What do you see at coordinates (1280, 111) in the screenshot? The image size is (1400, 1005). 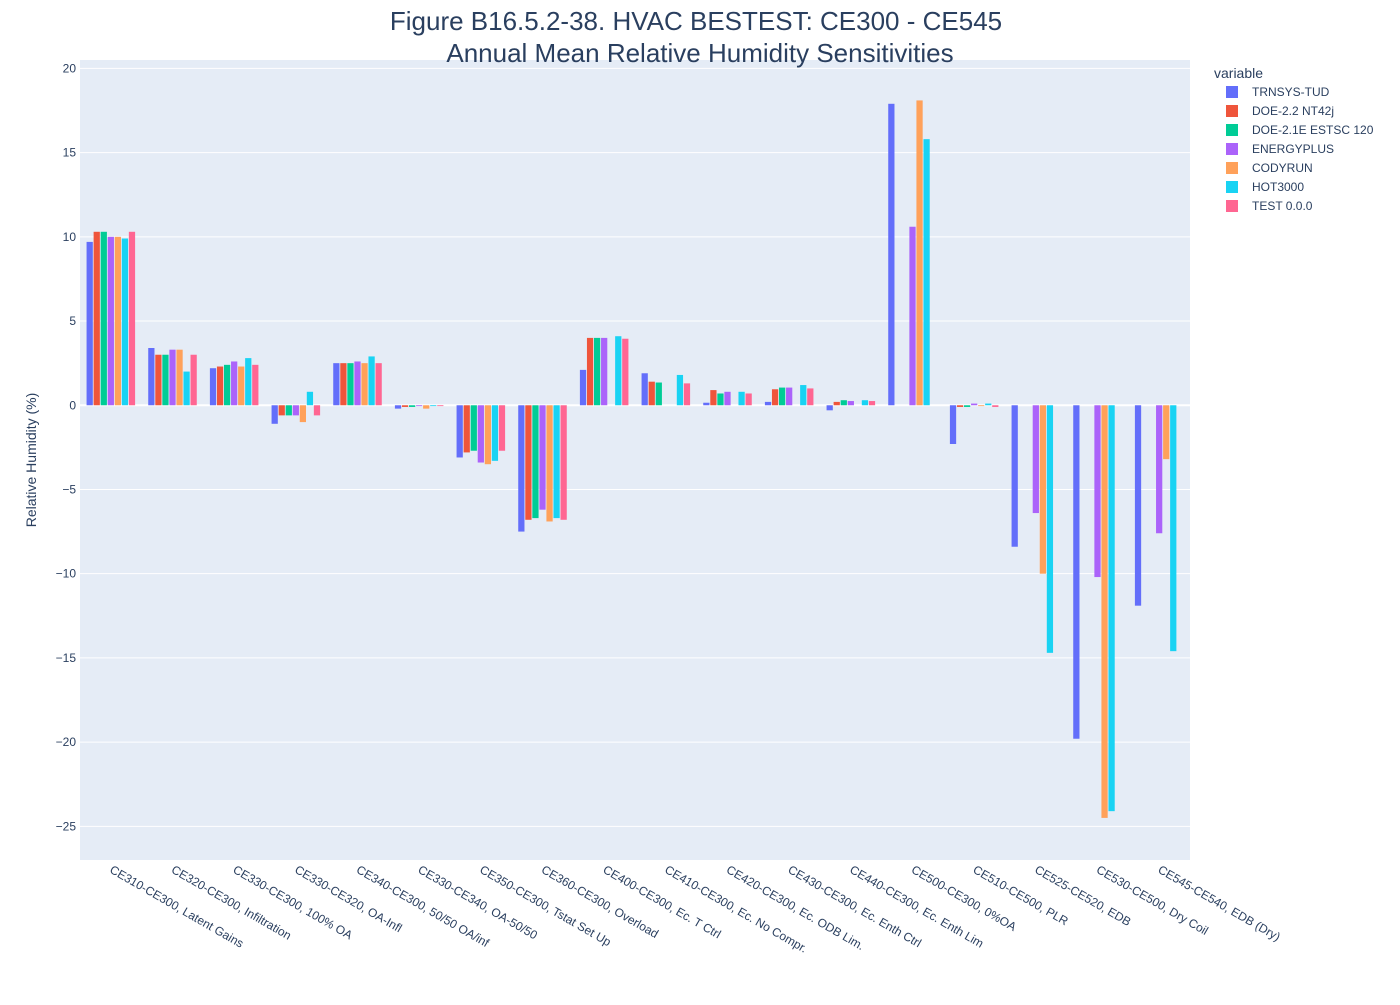 I see `legend-item: DOE-2.2 NT42j` at bounding box center [1280, 111].